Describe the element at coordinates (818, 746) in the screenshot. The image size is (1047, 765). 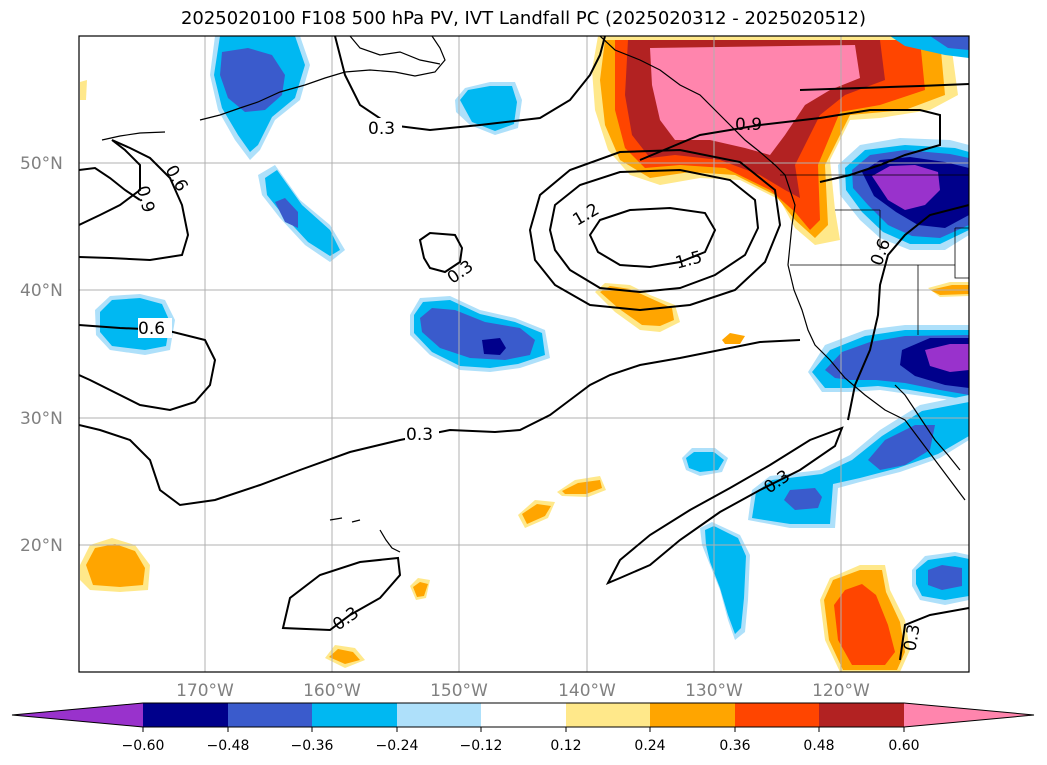
I see `colorbar-tick-label: 0.48` at that location.